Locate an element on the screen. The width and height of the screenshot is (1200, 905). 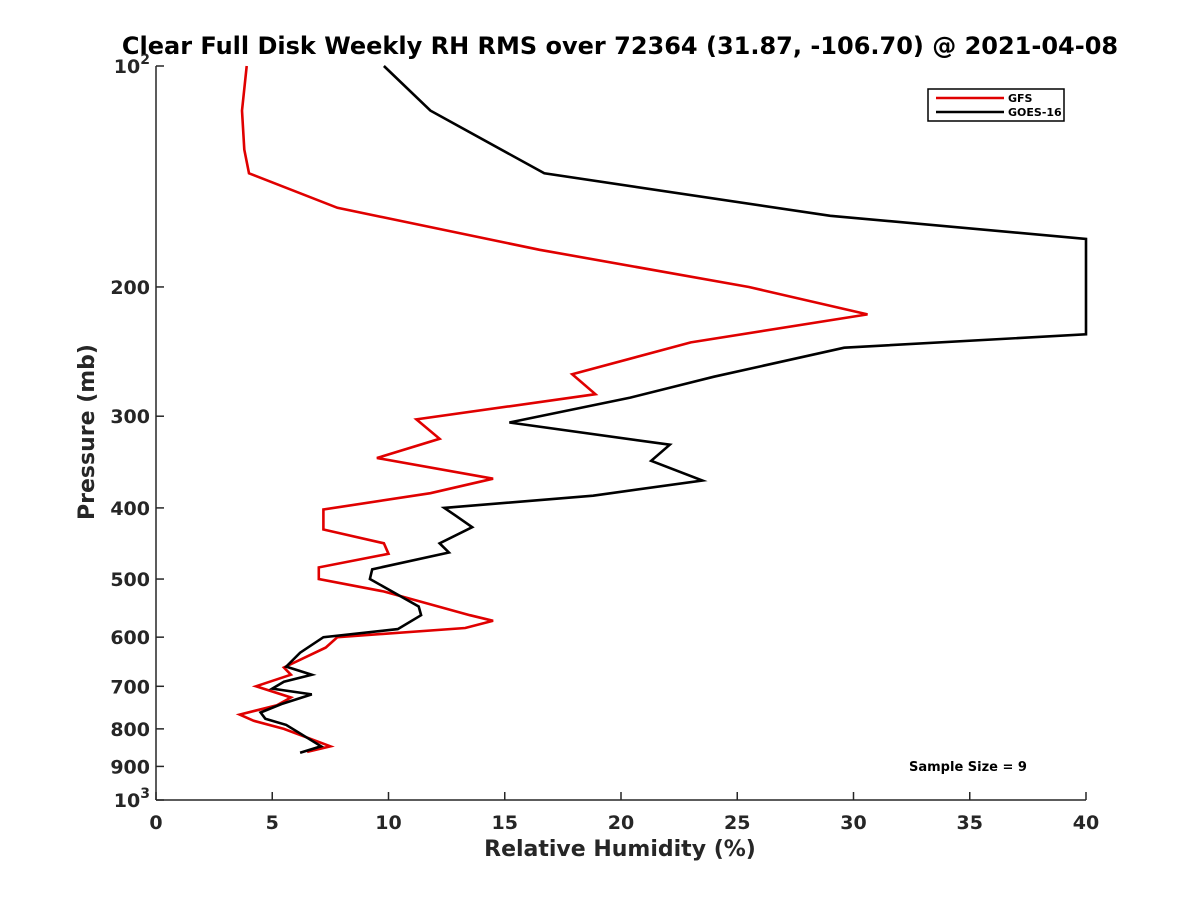
y-tick-label: 800 is located at coordinates (130, 730).